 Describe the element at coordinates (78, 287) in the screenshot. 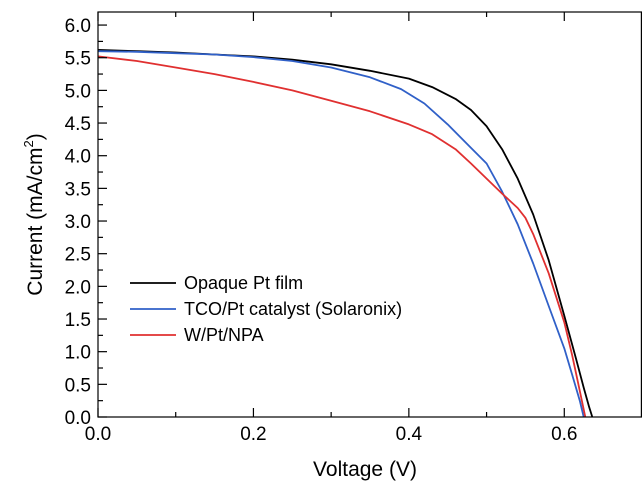

I see `y-tick-label: 2.0` at that location.